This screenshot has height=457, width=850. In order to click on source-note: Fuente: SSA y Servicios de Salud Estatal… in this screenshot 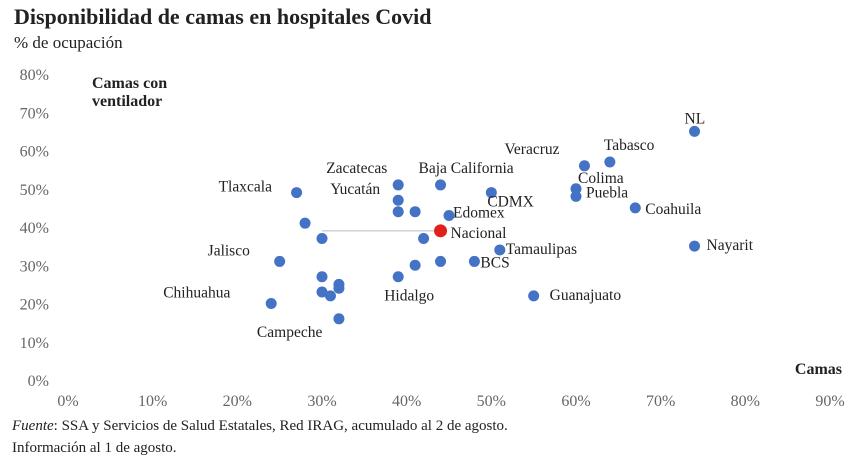, I will do `click(260, 426)`.